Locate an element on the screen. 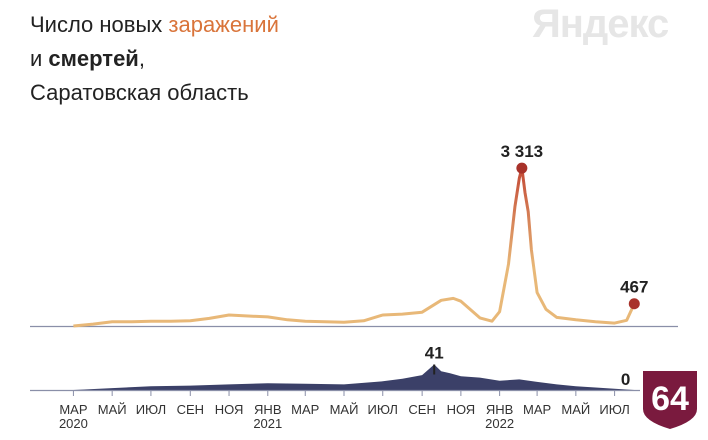 The height and width of the screenshot is (440, 708). badge-text: 64 is located at coordinates (670, 399).